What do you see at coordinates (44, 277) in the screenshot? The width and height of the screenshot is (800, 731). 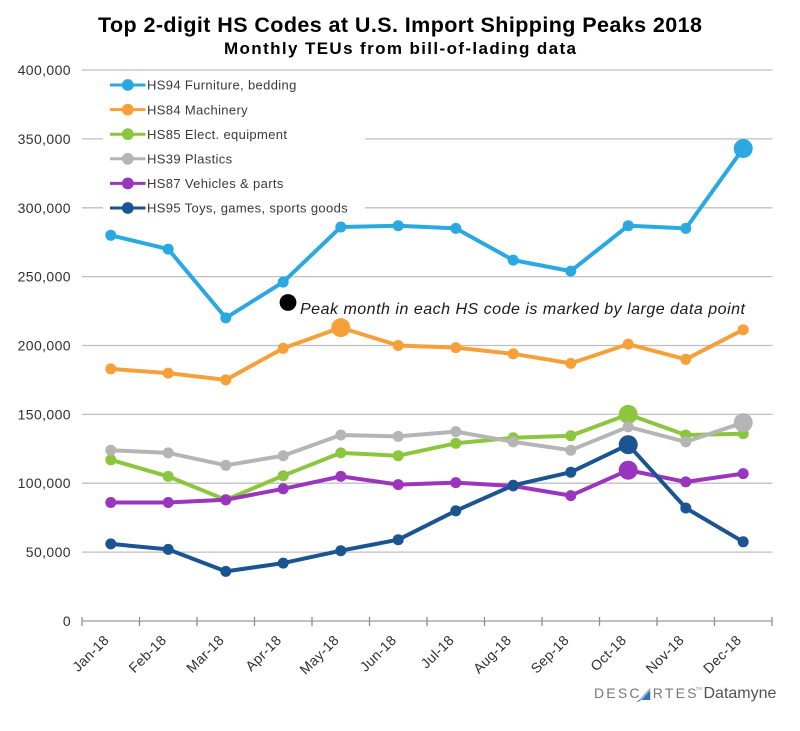 I see `svg-text: 250,000` at bounding box center [44, 277].